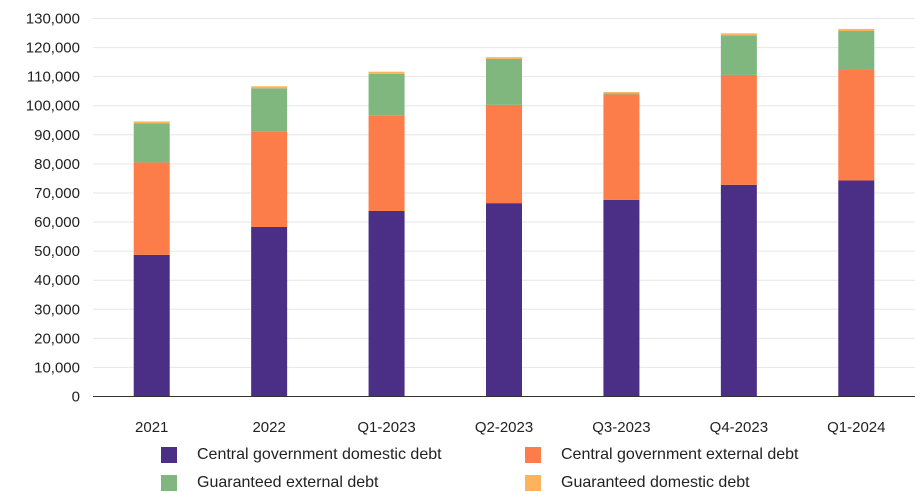 The image size is (915, 492). Describe the element at coordinates (57, 222) in the screenshot. I see `y-tick-label: 60,000` at that location.